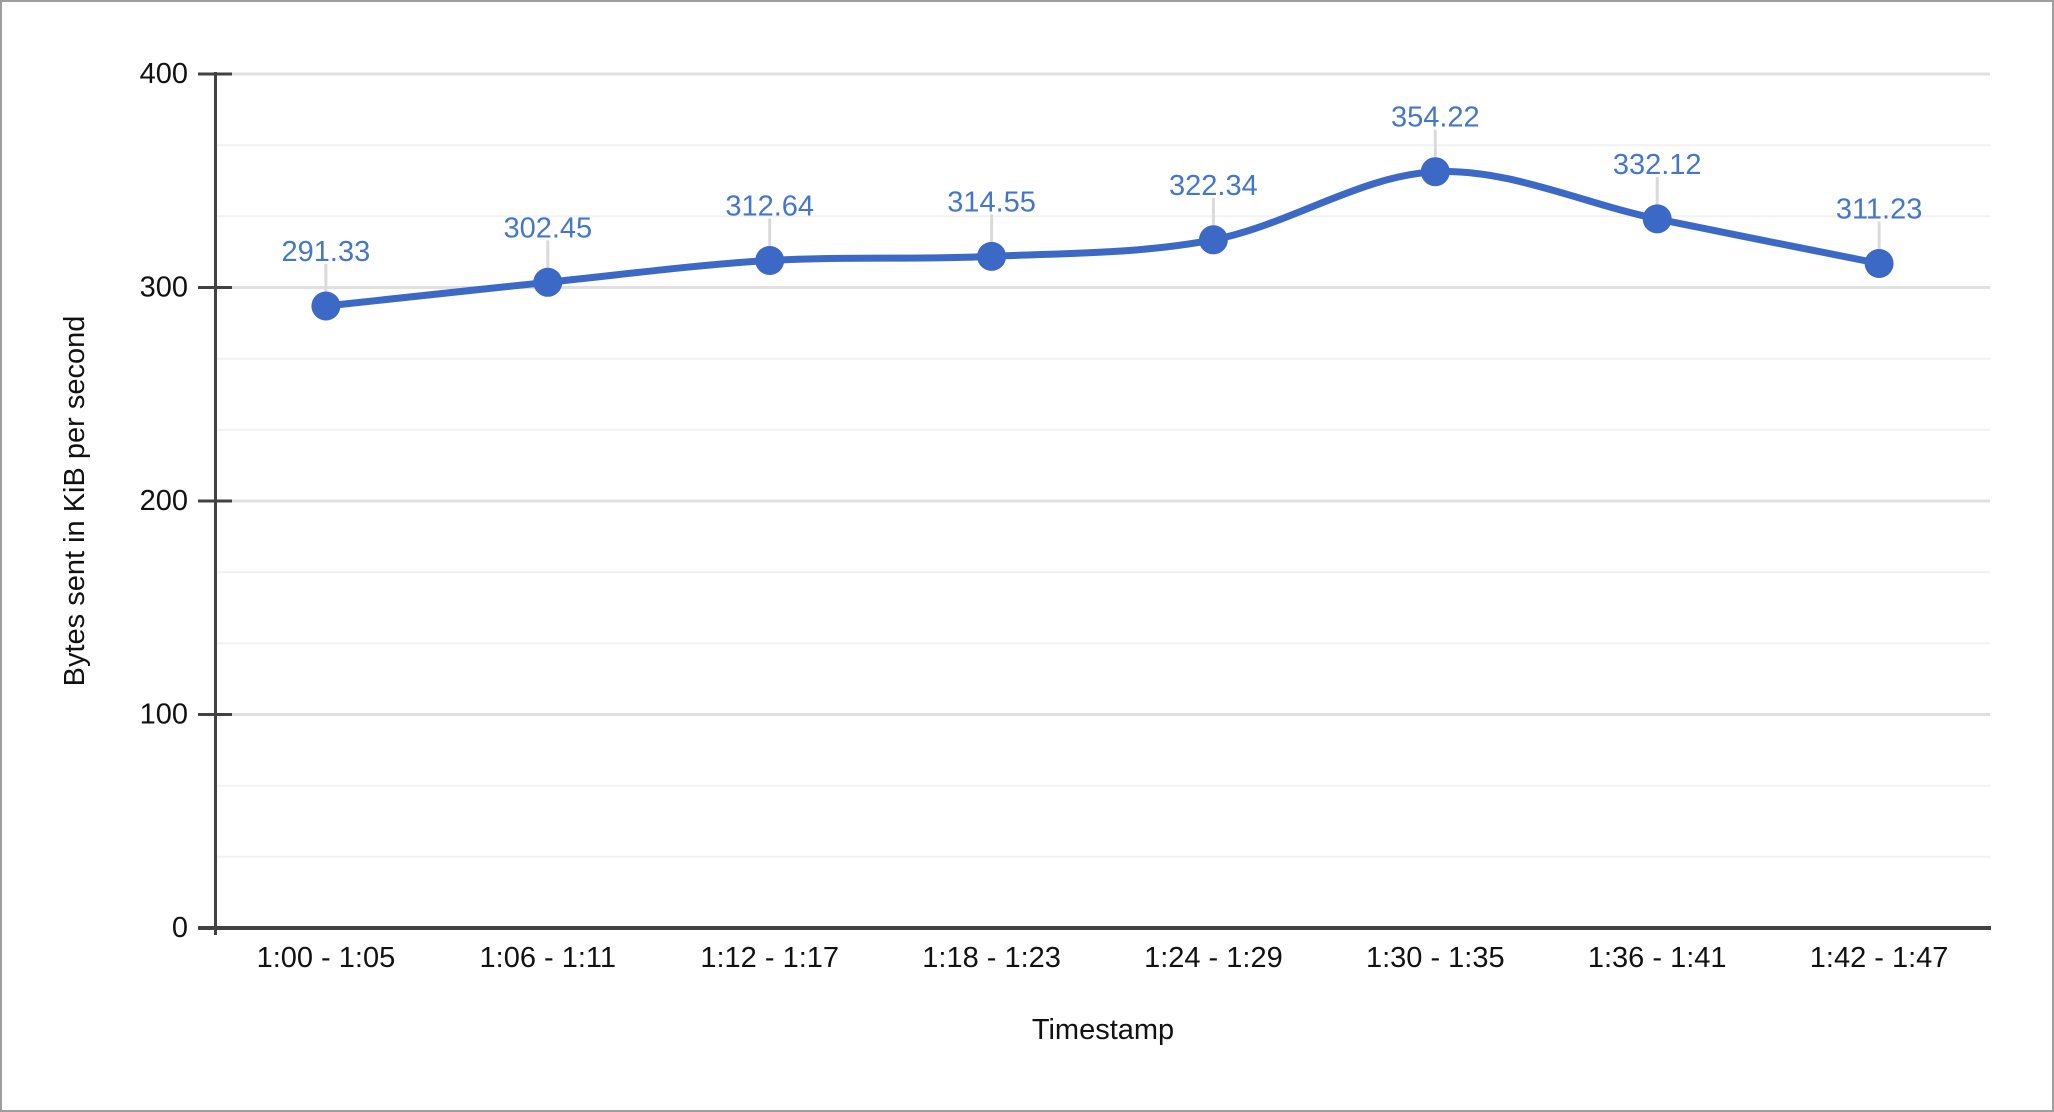  I want to click on y-tick-label: 0, so click(180, 928).